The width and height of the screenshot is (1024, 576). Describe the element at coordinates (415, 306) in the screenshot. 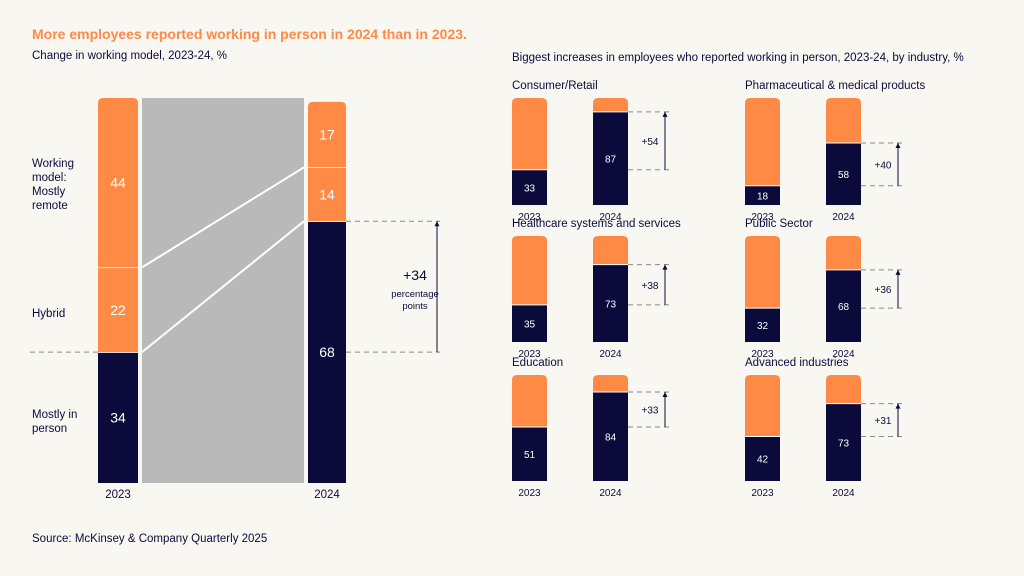

I see `change-unit: points` at that location.